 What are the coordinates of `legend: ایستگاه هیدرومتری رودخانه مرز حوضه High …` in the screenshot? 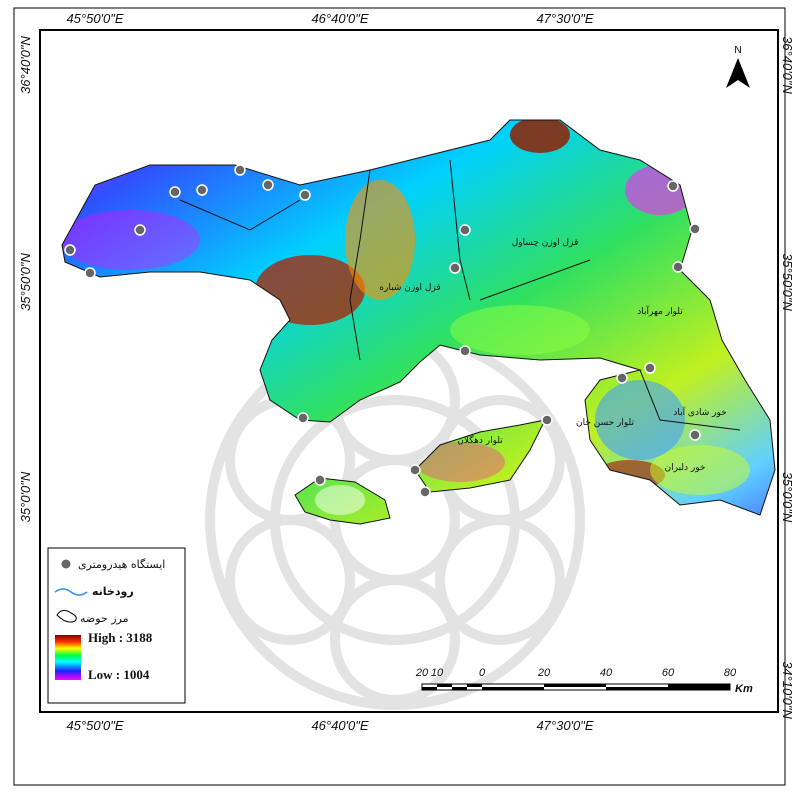 It's located at (116, 625).